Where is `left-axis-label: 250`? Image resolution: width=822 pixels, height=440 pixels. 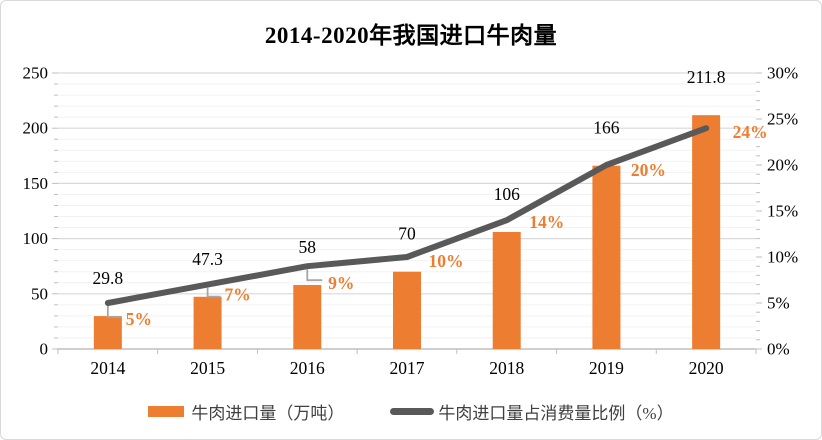
left-axis-label: 250 is located at coordinates (36, 73).